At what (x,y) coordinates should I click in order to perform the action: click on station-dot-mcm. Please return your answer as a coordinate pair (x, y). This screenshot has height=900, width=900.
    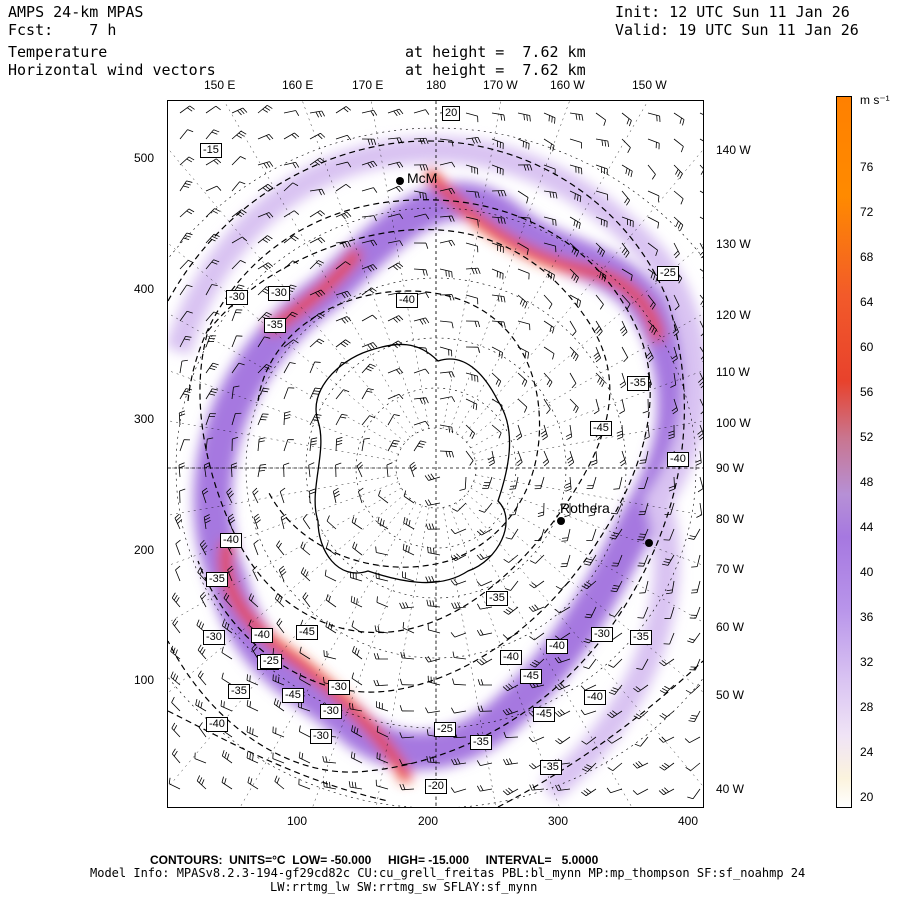
    Looking at the image, I should click on (400, 181).